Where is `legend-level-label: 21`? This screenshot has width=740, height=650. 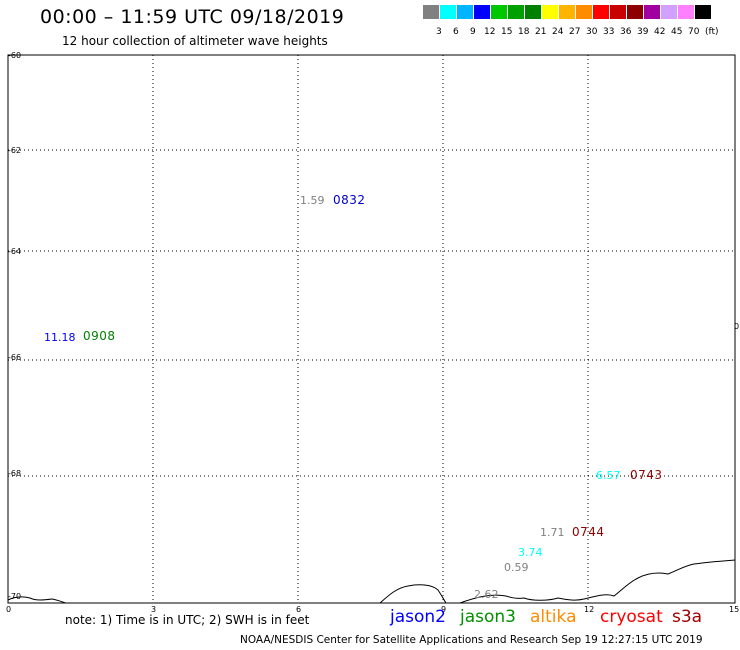
legend-level-label: 21 is located at coordinates (541, 32).